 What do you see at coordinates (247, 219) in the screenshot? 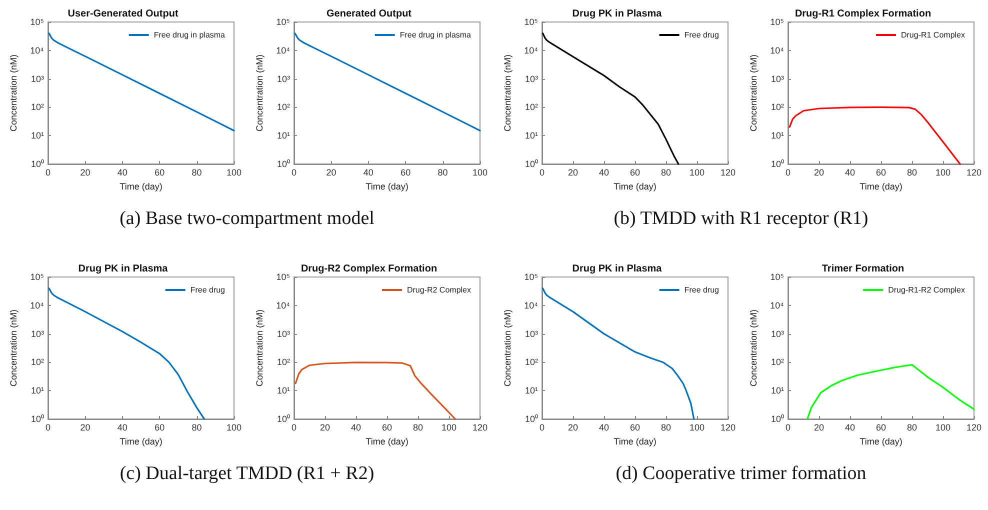
I see `text: (a) Base two-compartment model` at bounding box center [247, 219].